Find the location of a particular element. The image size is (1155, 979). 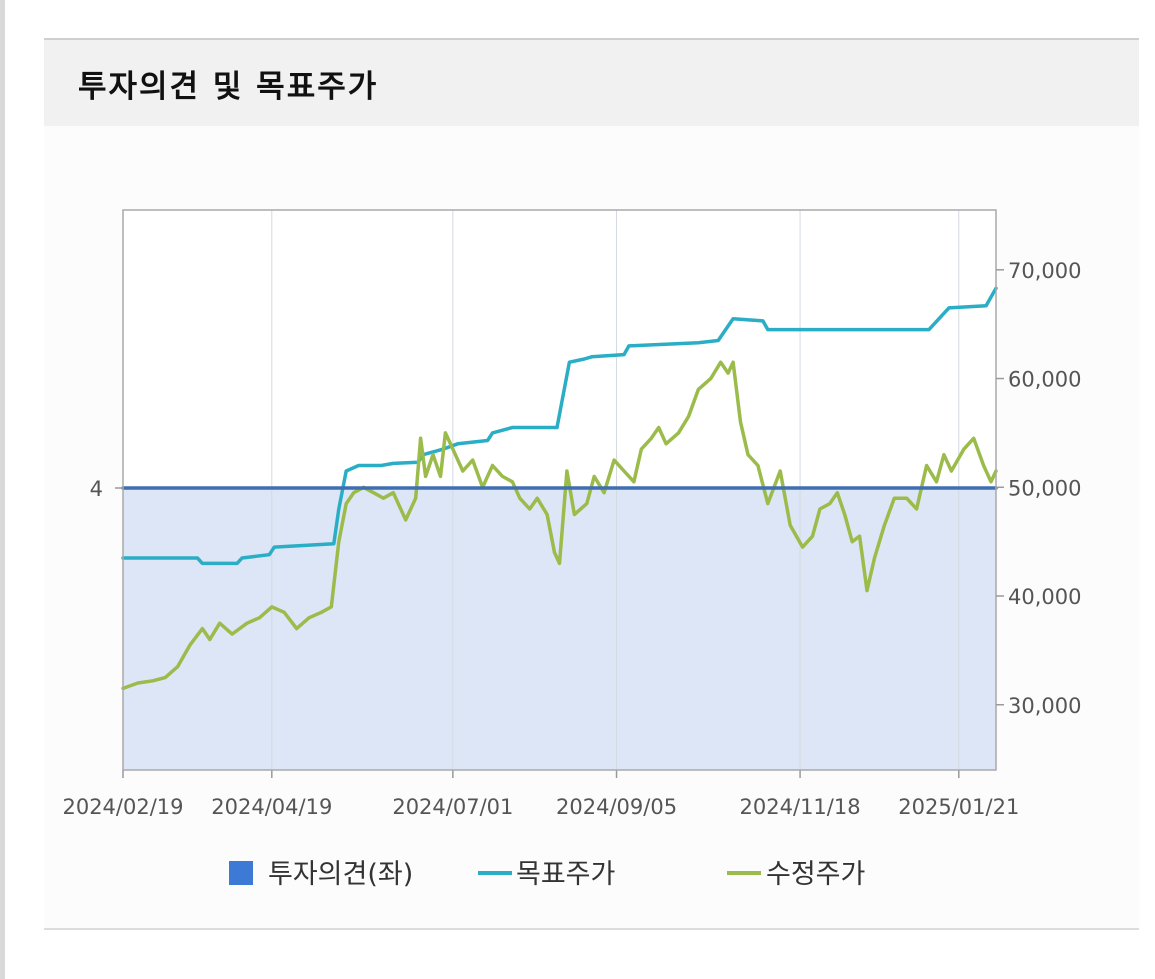

y-right-tick-label: 60,000 is located at coordinates (1044, 380).